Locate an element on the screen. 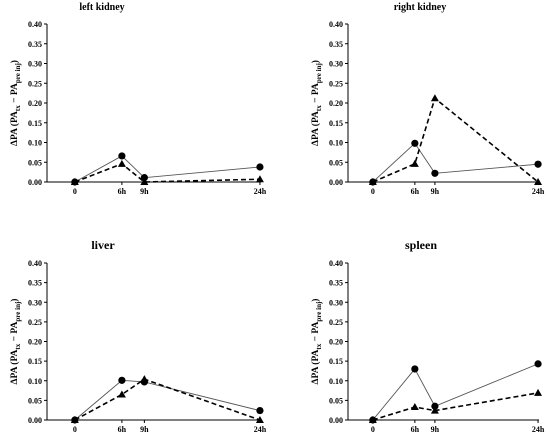  chart-title: left kidney is located at coordinates (101, 7).